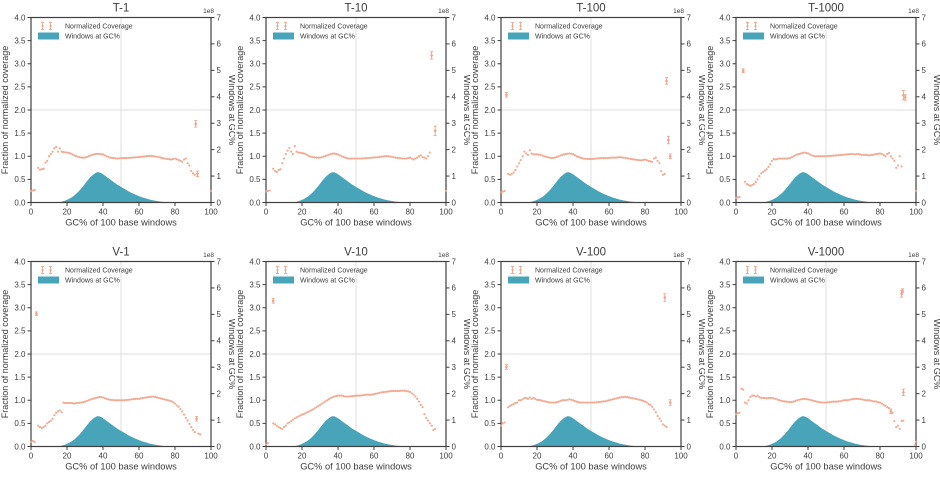 The height and width of the screenshot is (487, 940). What do you see at coordinates (120, 252) in the screenshot?
I see `panel-title: V-1` at bounding box center [120, 252].